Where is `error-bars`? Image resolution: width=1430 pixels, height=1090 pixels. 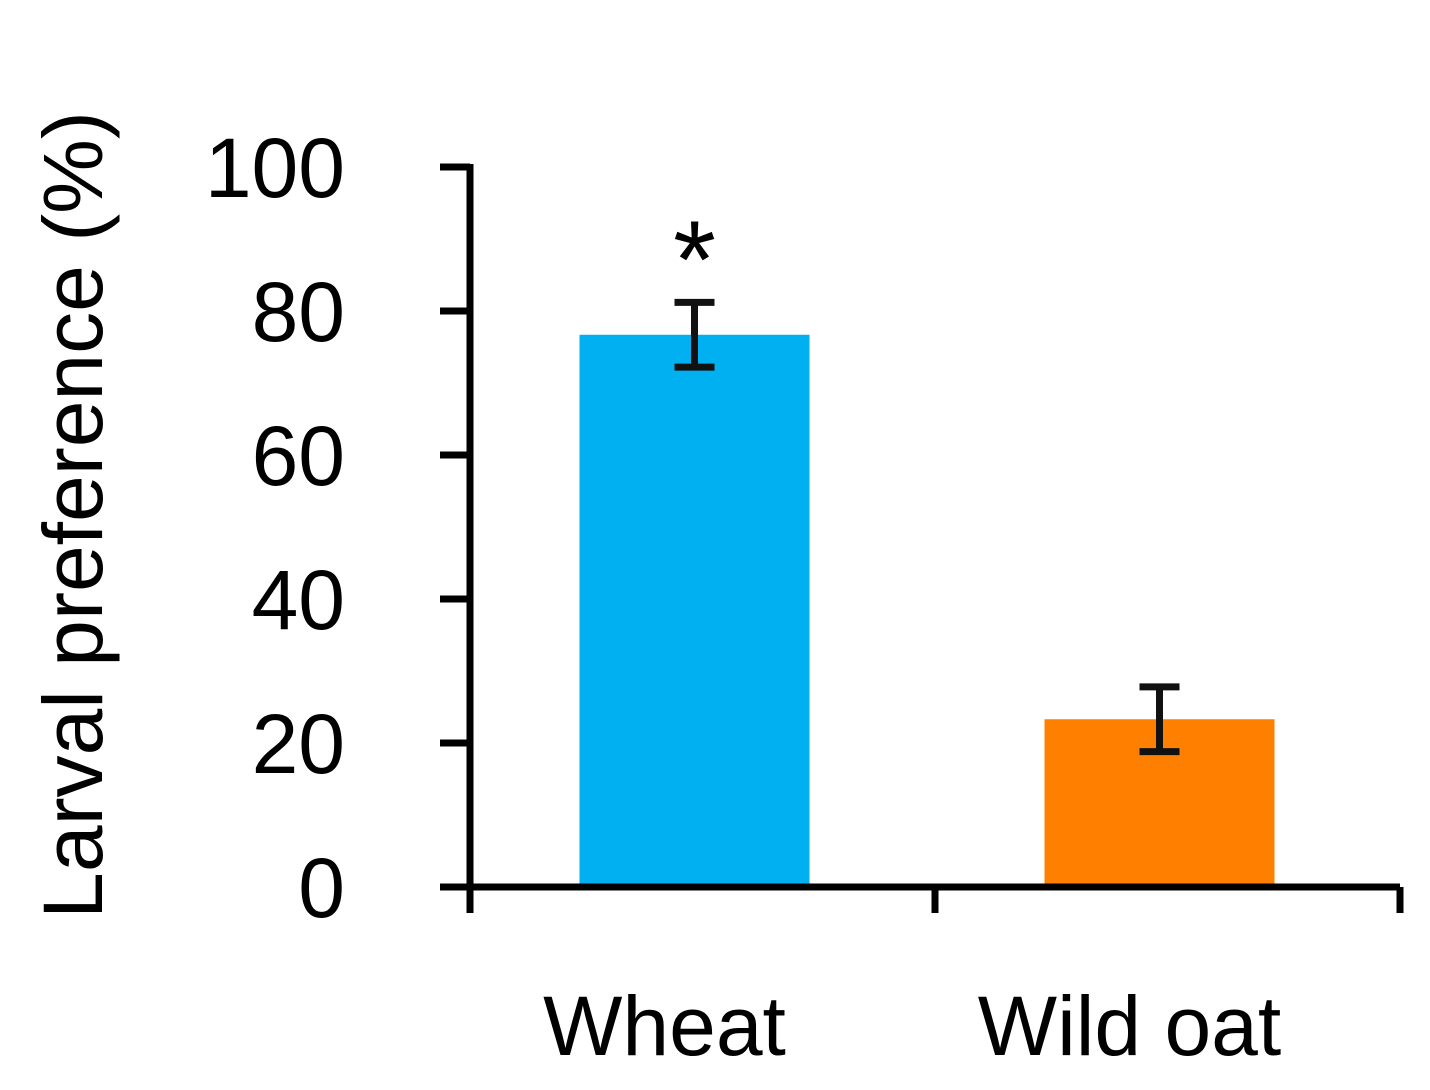 error-bars is located at coordinates (927, 527).